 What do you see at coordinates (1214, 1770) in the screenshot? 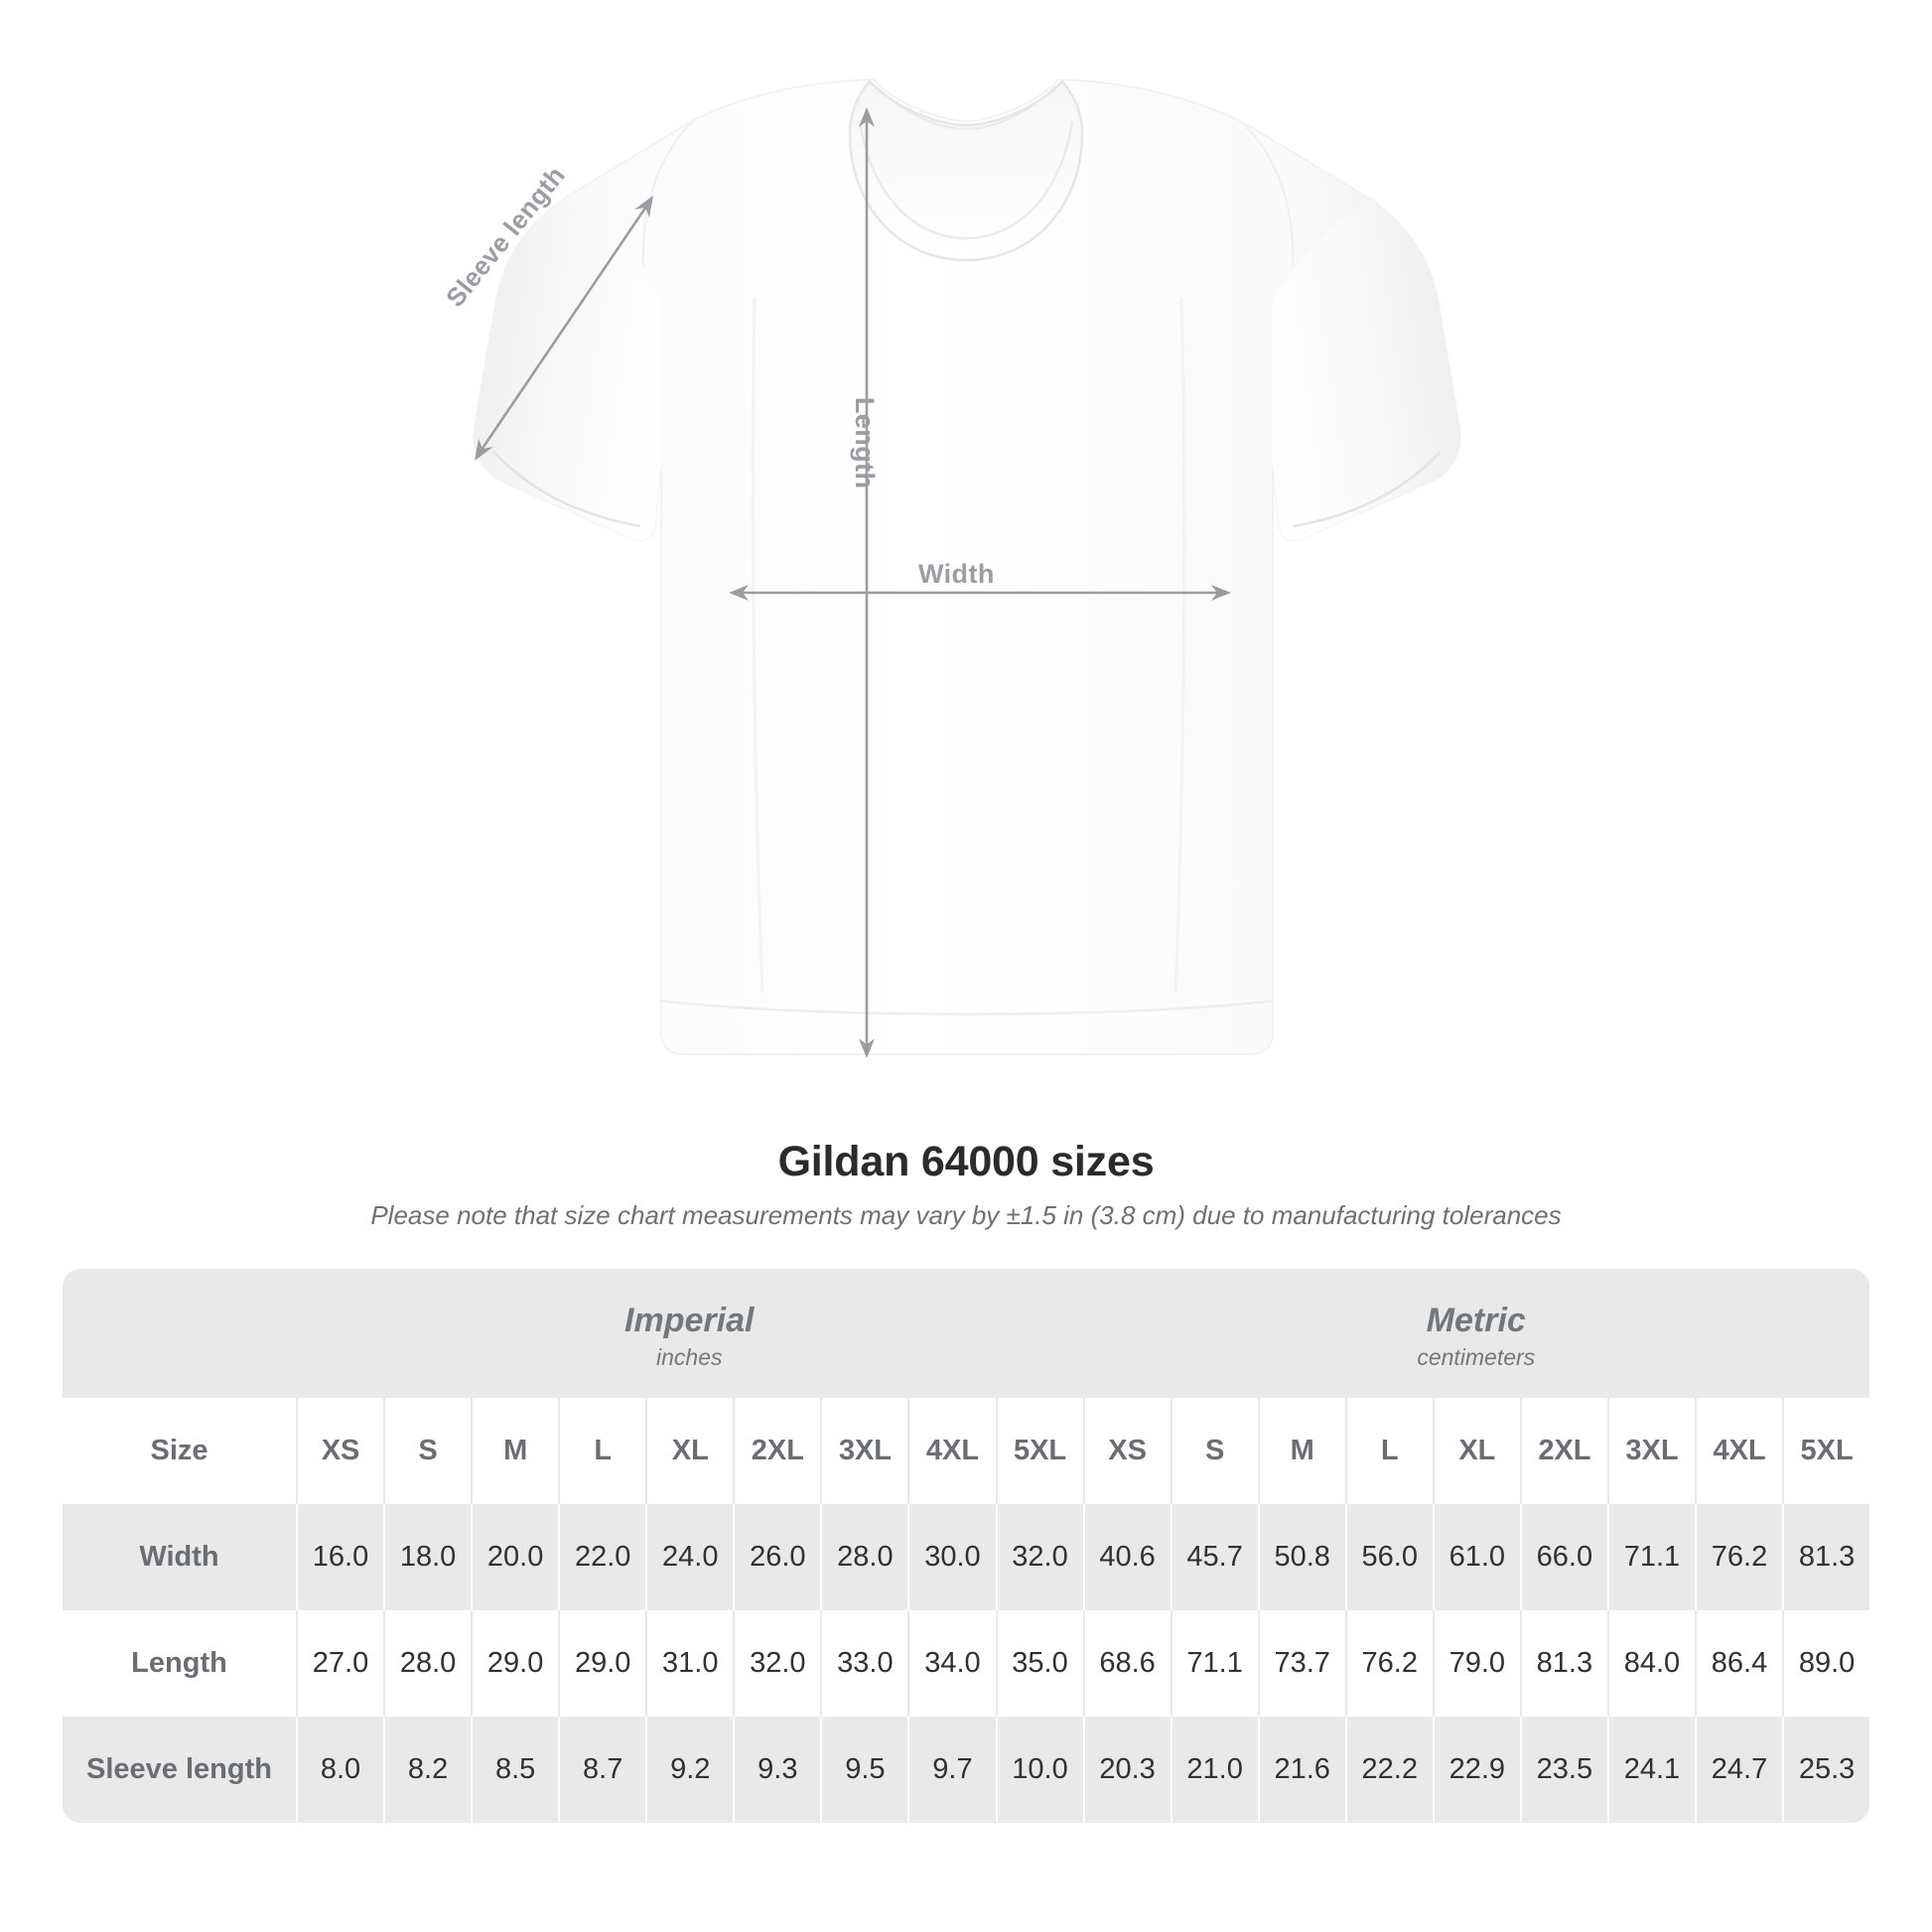
I see `table-cell: 21.0` at bounding box center [1214, 1770].